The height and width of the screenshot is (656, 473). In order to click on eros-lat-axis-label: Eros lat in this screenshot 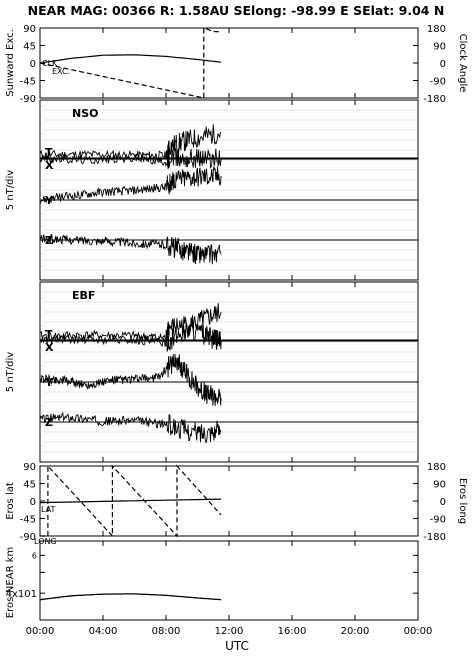, I will do `click(10, 501)`.